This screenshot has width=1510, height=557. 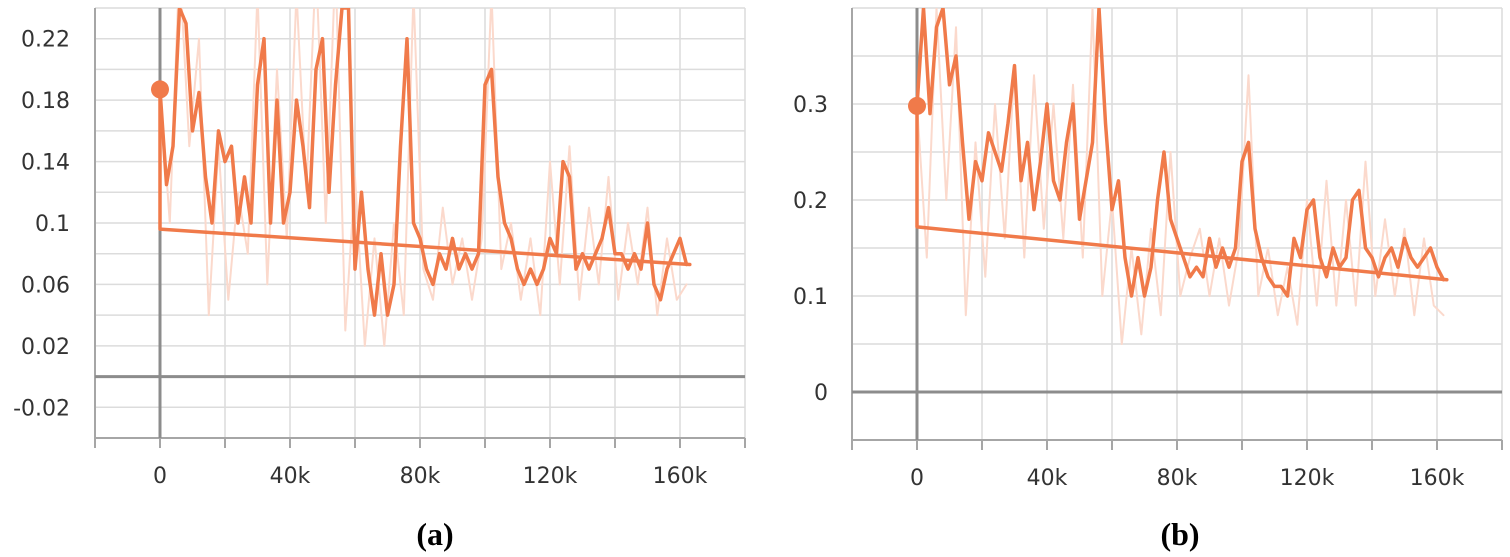 I want to click on caption-b: (b), so click(x=1179, y=534).